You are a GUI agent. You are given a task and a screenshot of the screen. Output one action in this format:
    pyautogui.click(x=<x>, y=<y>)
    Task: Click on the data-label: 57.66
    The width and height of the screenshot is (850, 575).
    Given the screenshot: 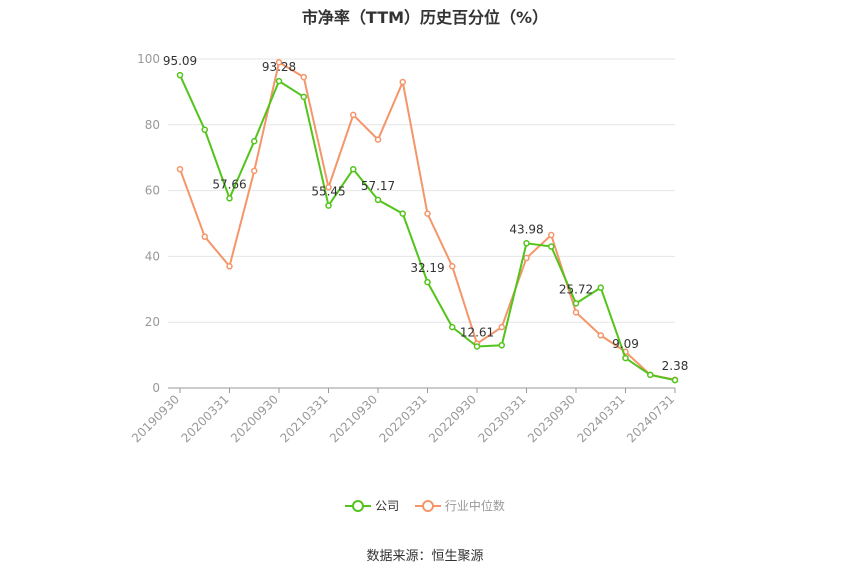 What is the action you would take?
    pyautogui.click(x=229, y=184)
    